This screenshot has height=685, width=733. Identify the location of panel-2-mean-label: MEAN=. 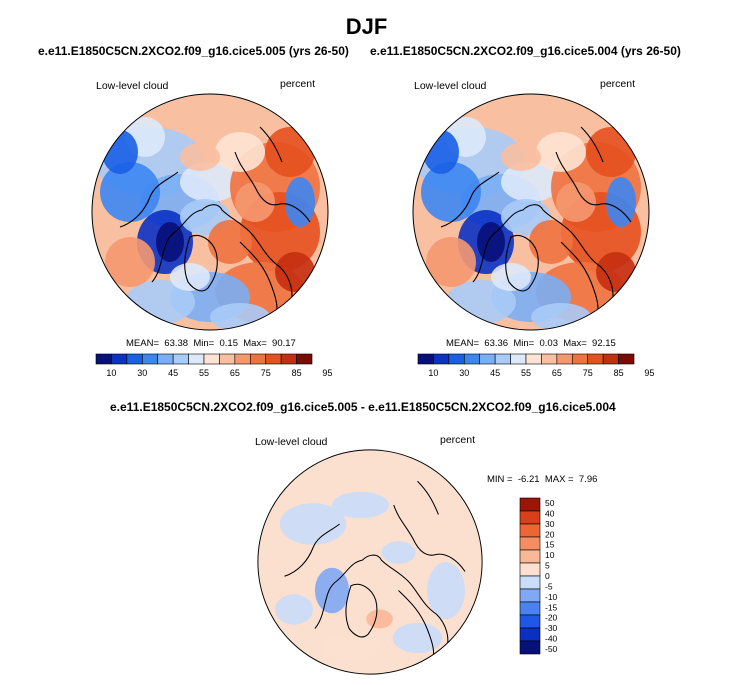
(462, 343).